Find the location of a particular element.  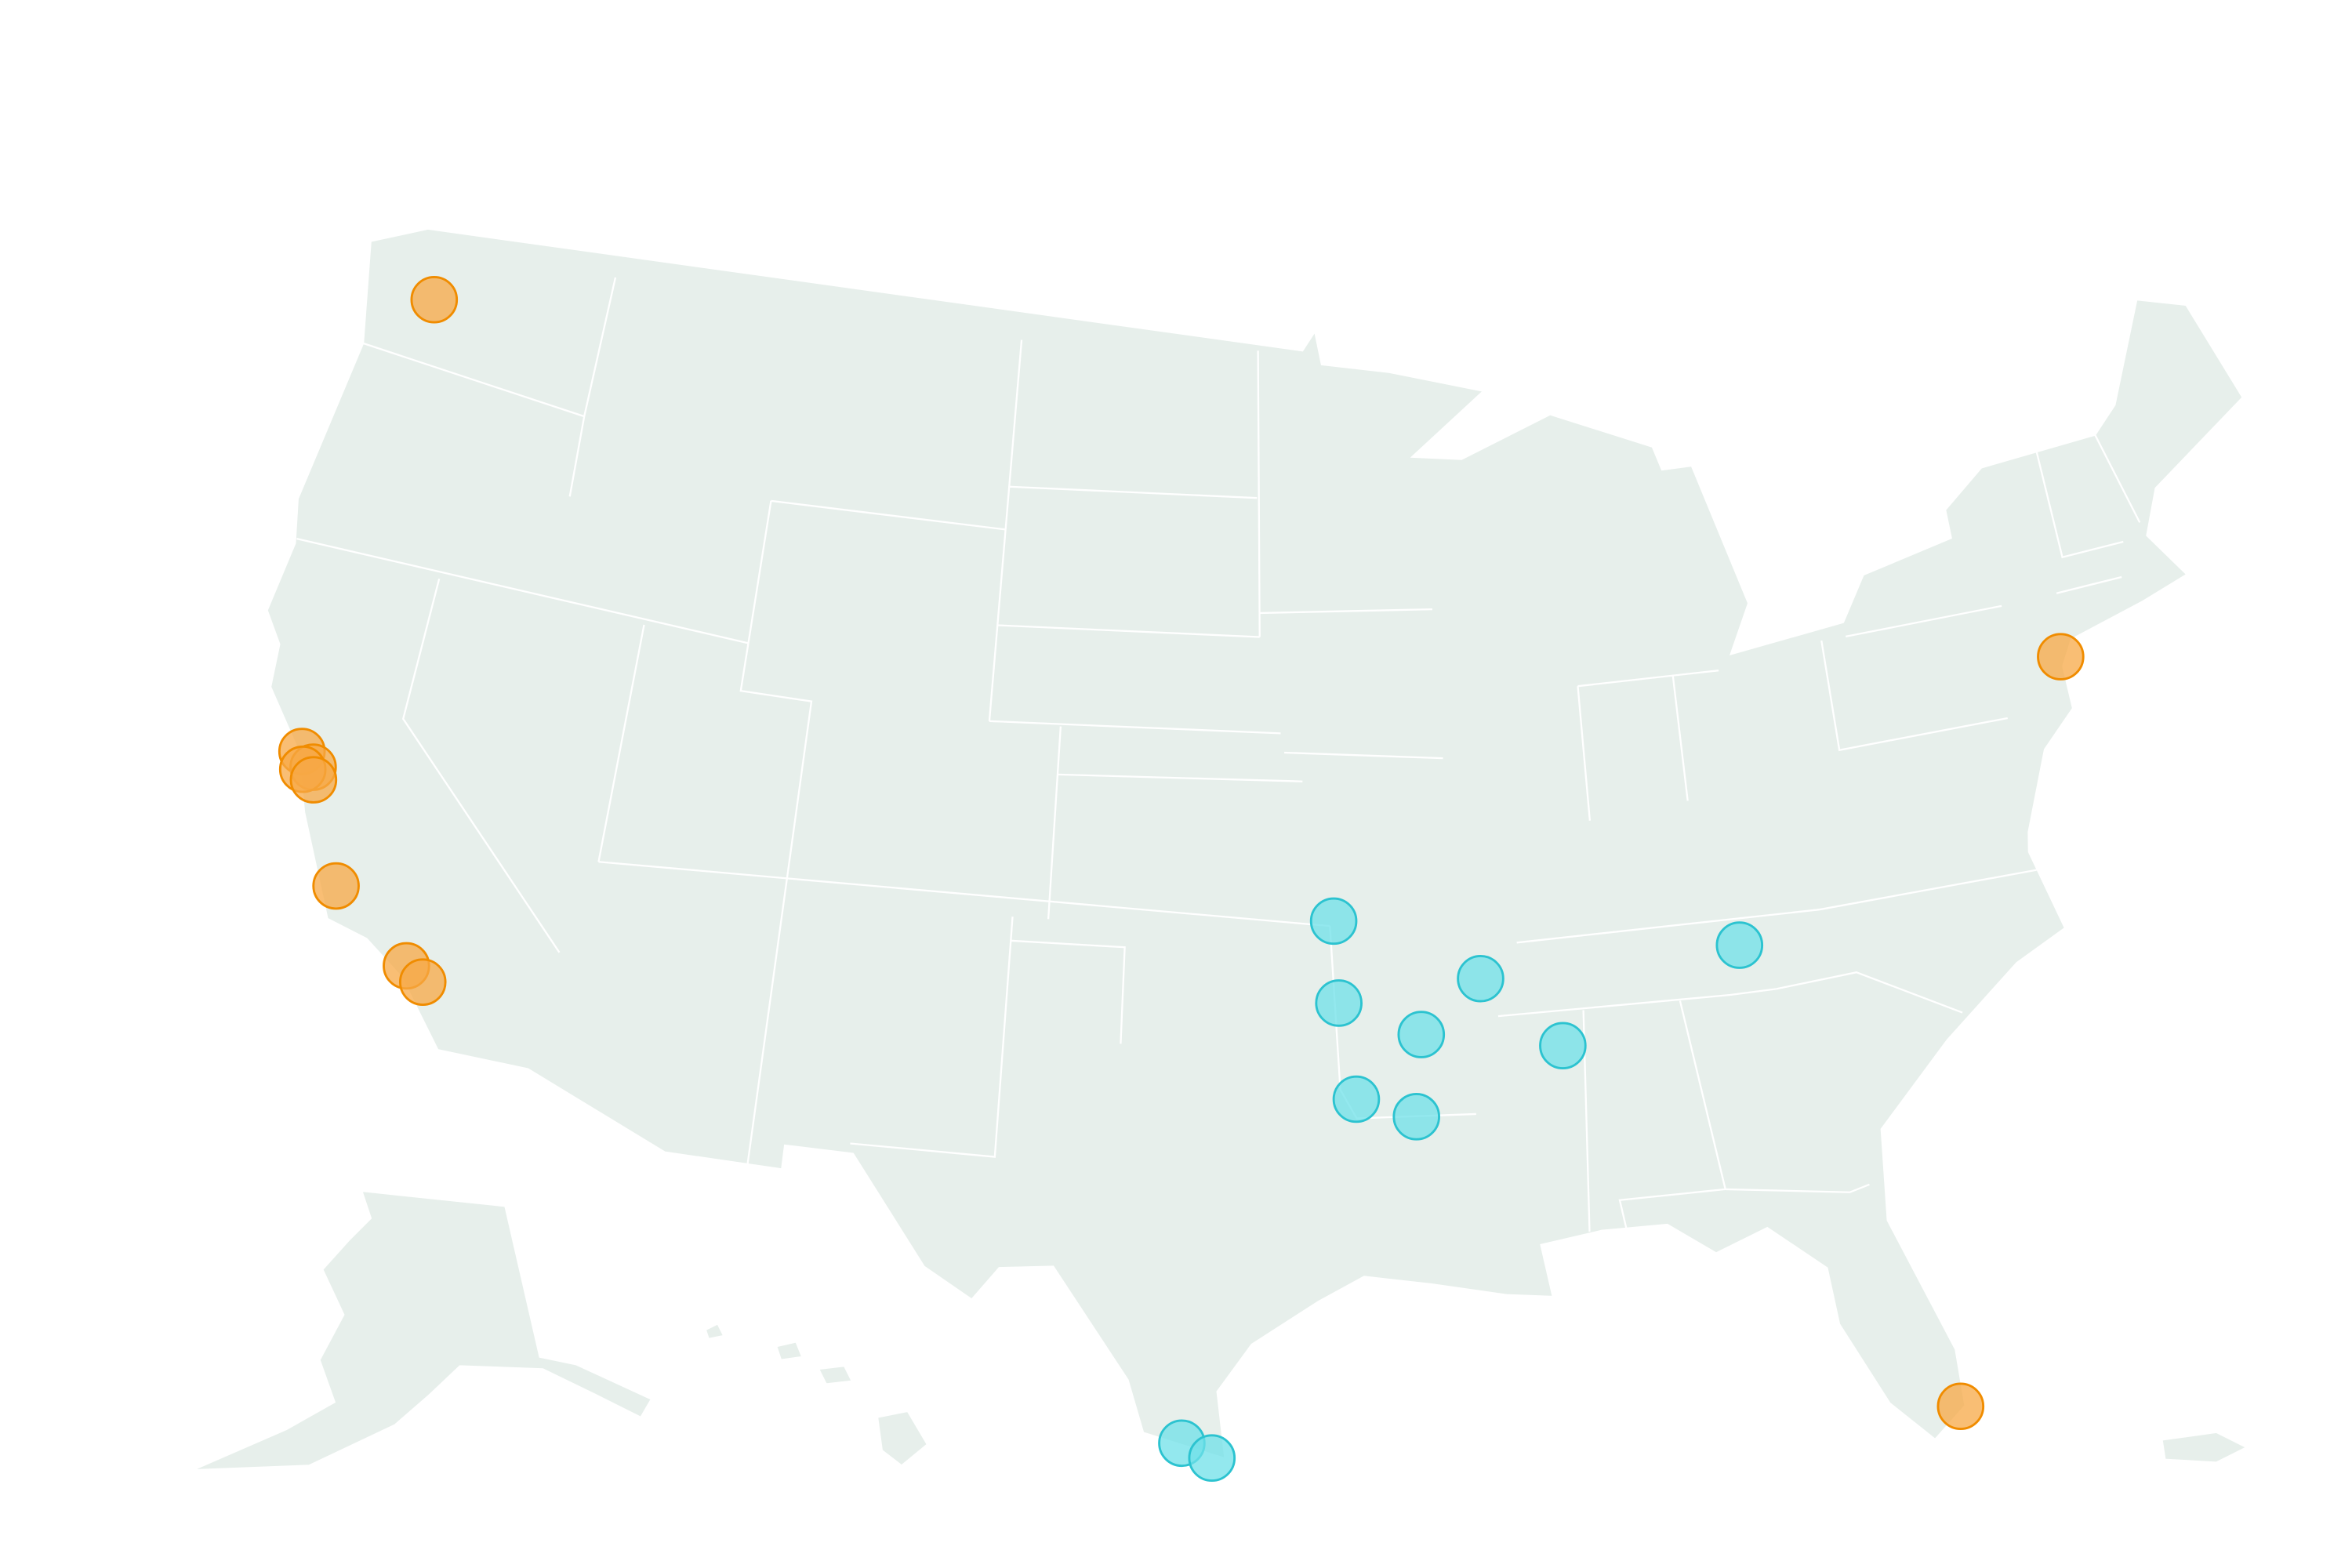

puerto-rico is located at coordinates (2205, 1447).